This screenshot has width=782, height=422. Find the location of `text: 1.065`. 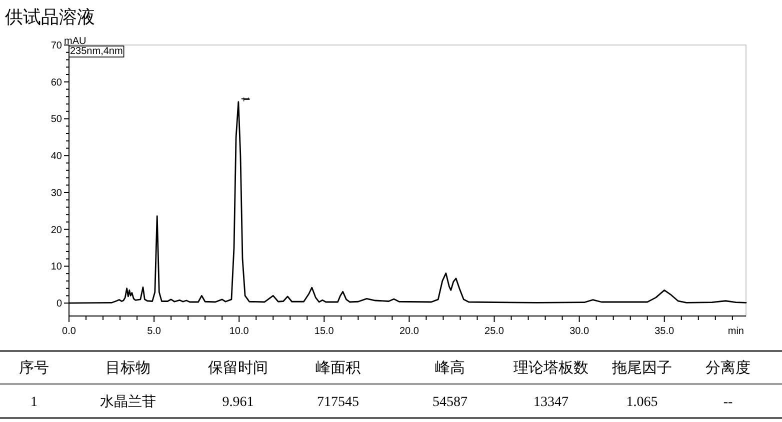

text: 1.065 is located at coordinates (642, 402).